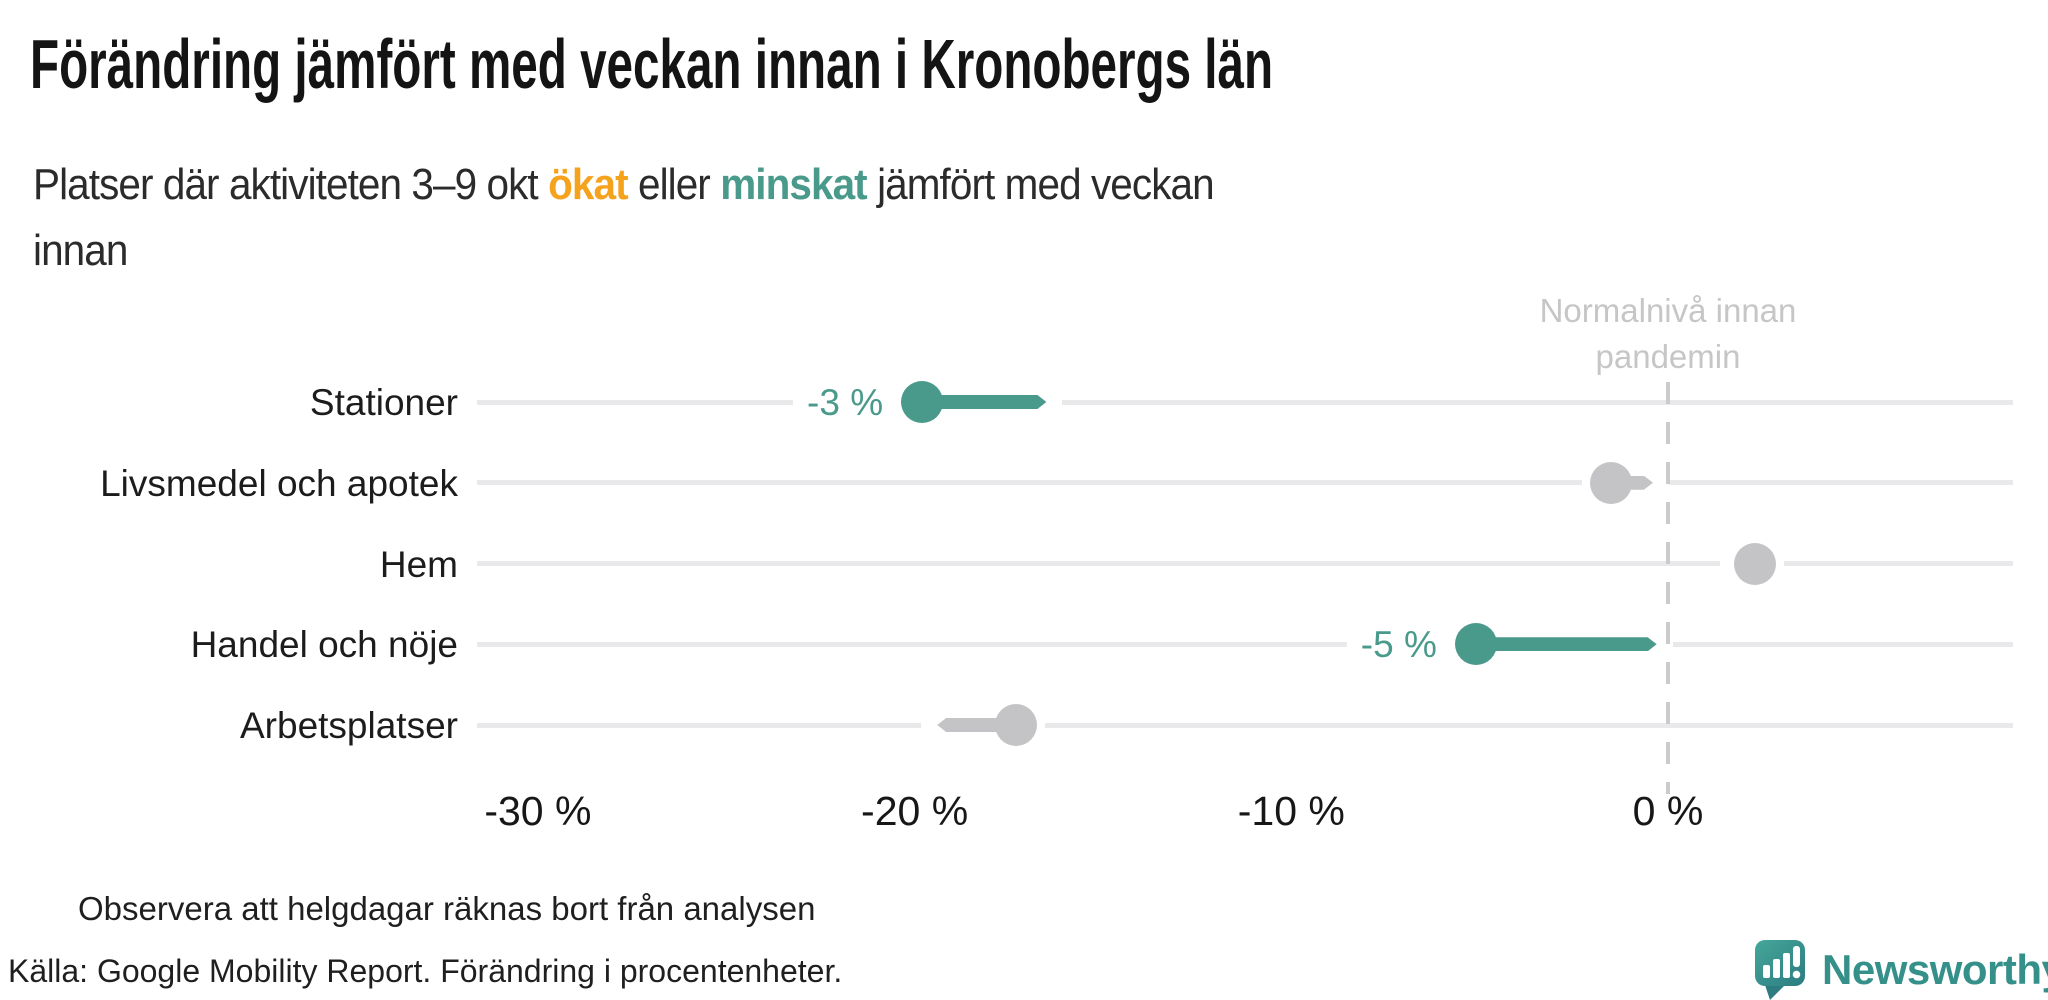 The height and width of the screenshot is (1000, 2048). I want to click on baseline-annotation: Normalnivå innan pandemin, so click(1668, 334).